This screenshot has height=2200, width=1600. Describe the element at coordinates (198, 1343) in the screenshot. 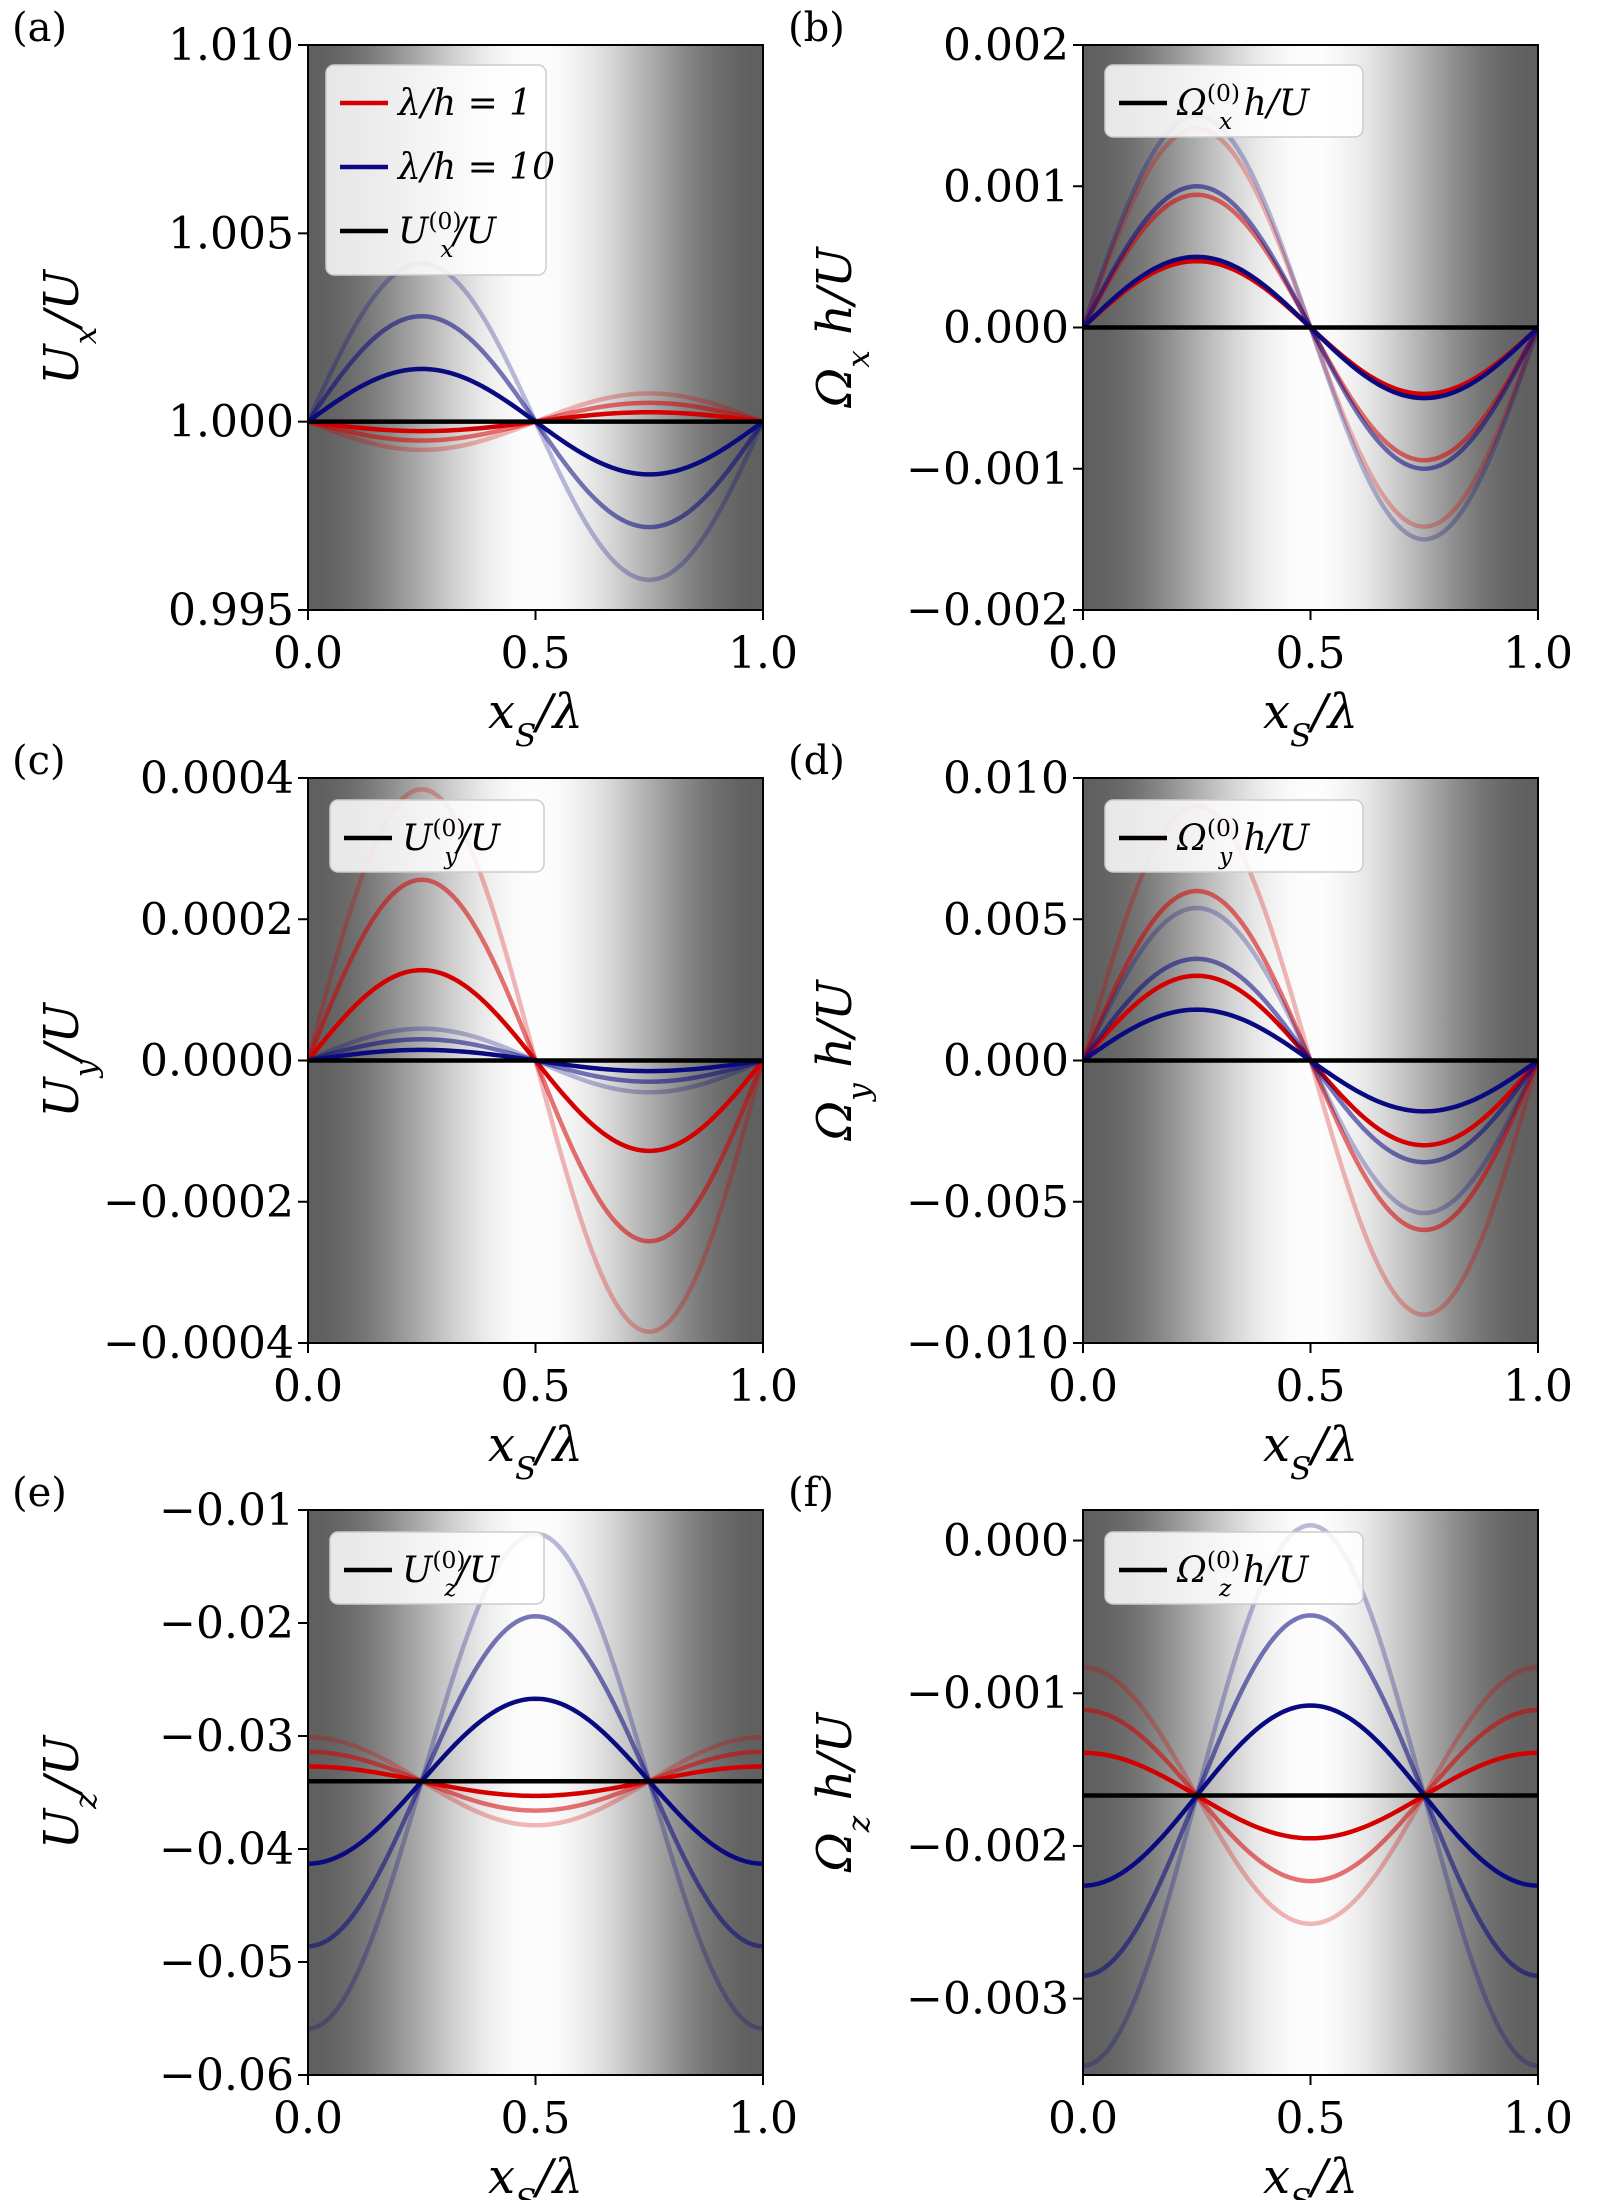

I see `y-tick-label: −0.0004` at that location.